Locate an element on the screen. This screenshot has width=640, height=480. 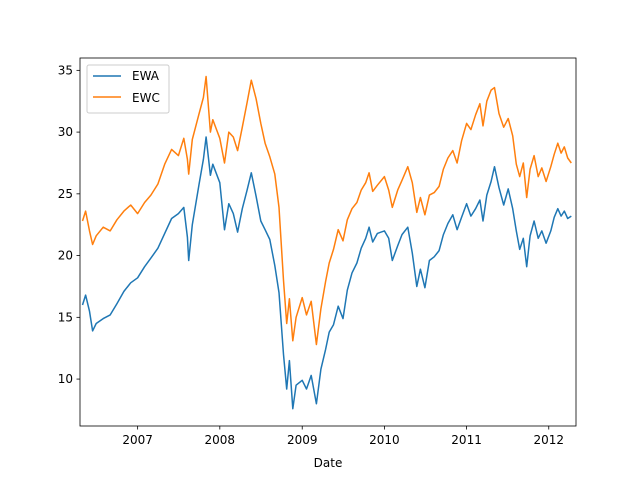
y-tick-label: 10 is located at coordinates (65, 379).